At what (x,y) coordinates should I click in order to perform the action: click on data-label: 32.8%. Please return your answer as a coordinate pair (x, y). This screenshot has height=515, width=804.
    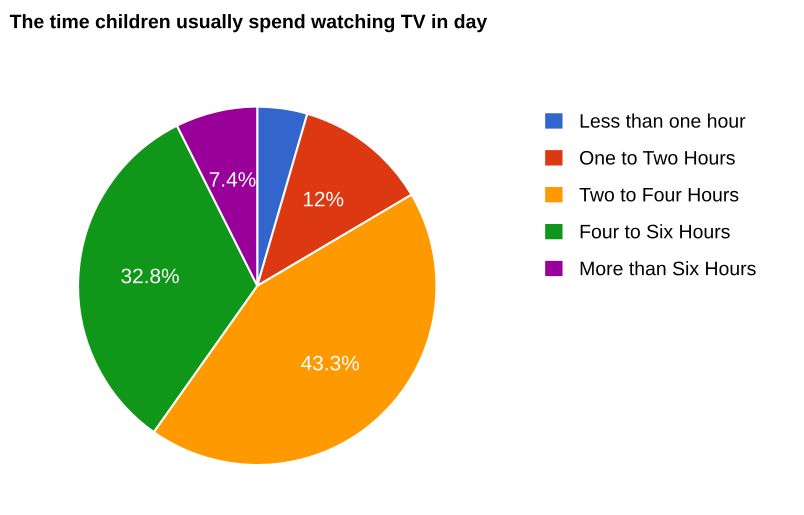
    Looking at the image, I should click on (150, 276).